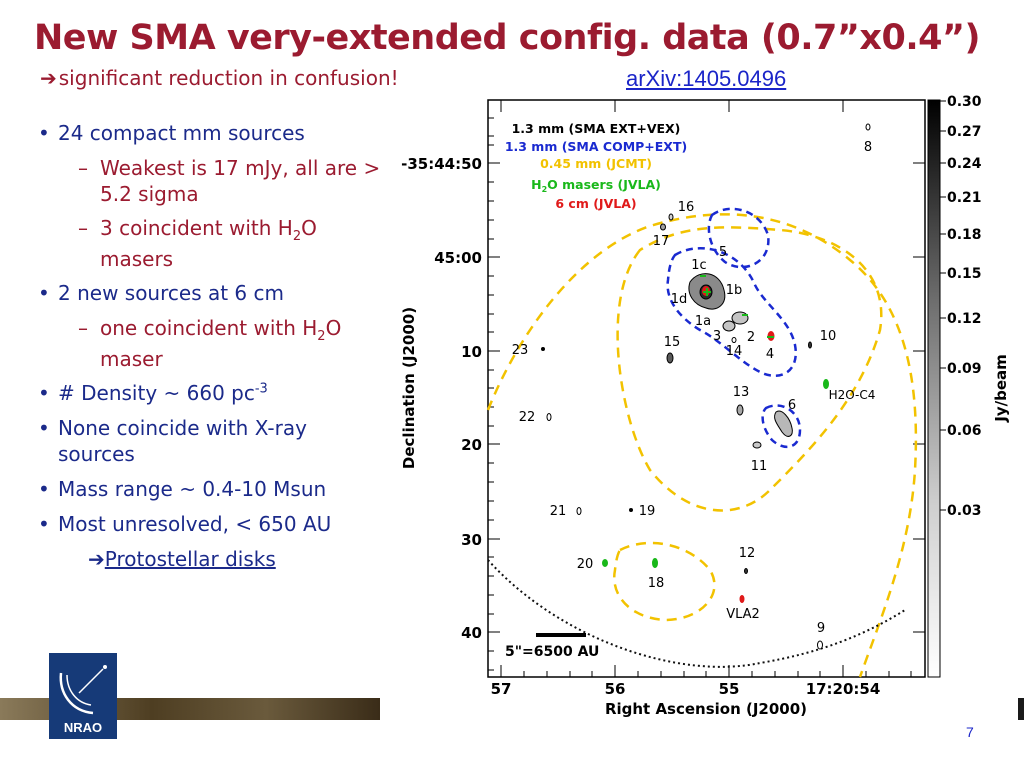 This screenshot has width=1024, height=768. I want to click on cb-tick: 0.09, so click(964, 369).